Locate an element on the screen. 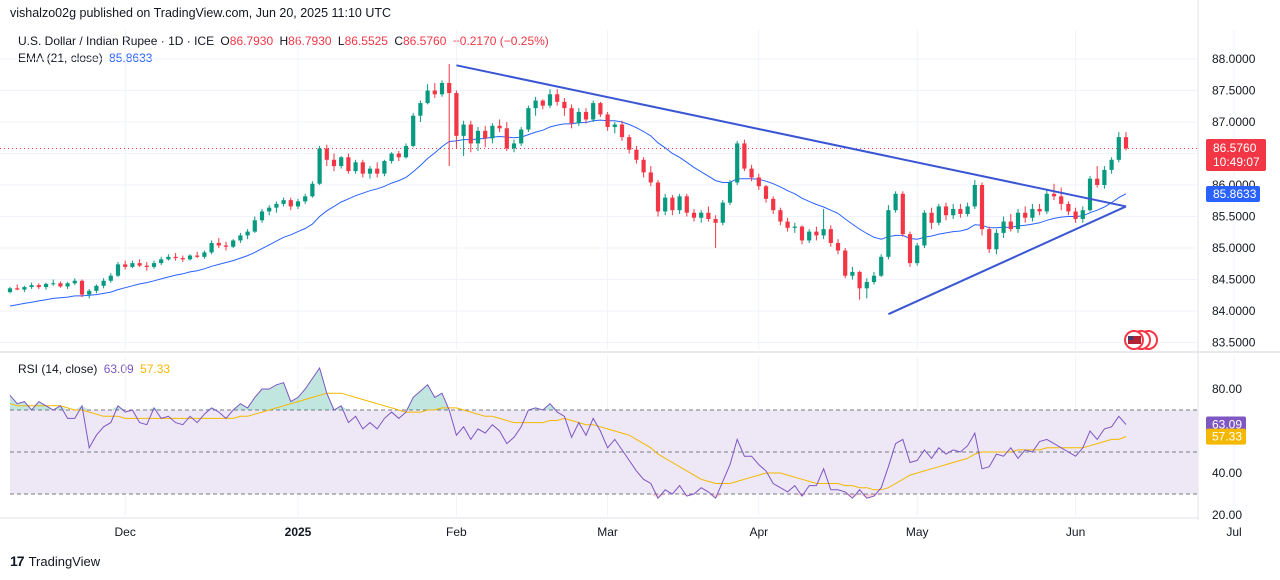 Image resolution: width=1280 pixels, height=580 pixels. rsi-ma-line is located at coordinates (568, 441).